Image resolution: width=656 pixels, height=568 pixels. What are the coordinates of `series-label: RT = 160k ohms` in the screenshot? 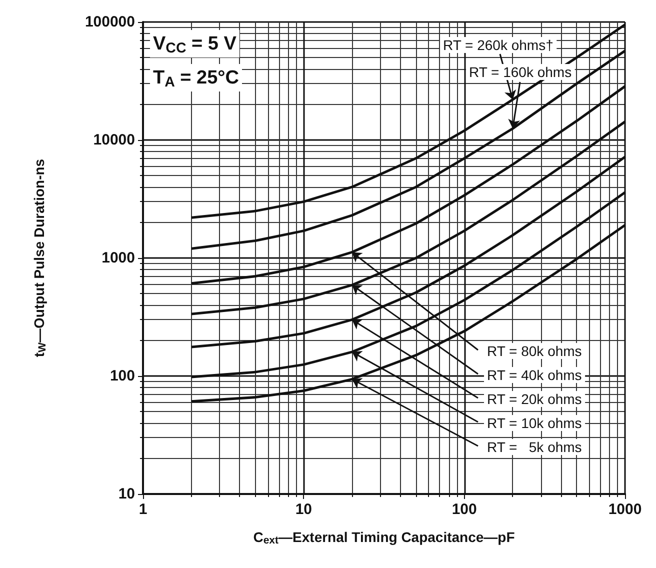 It's located at (520, 72).